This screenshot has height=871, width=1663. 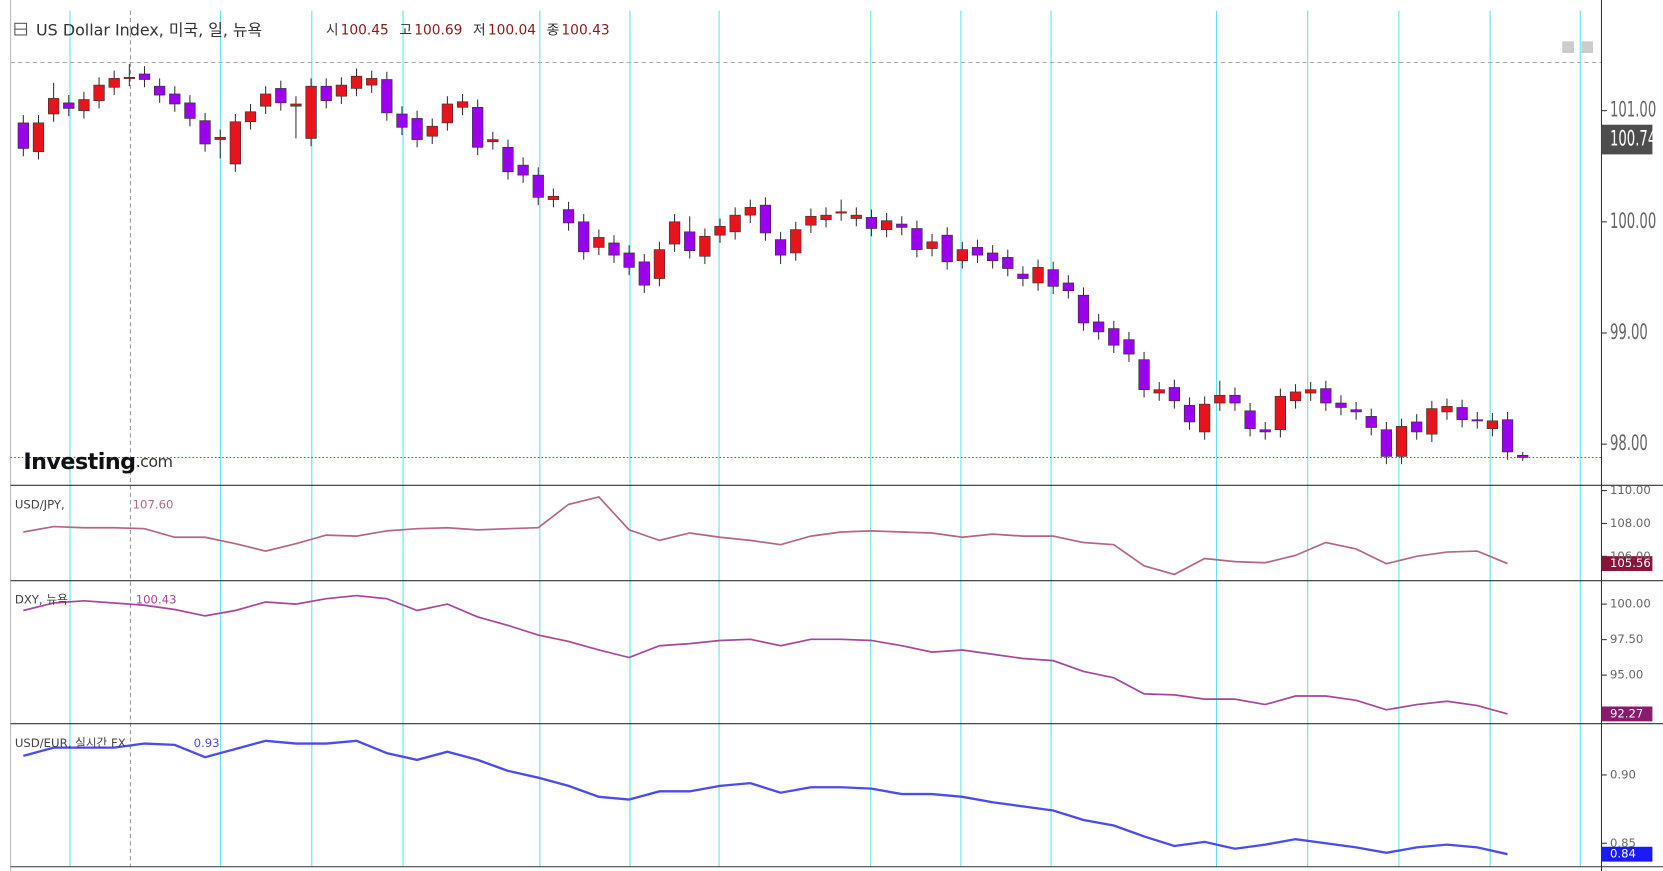 What do you see at coordinates (207, 742) in the screenshot?
I see `panel-legend-value: 0.93` at bounding box center [207, 742].